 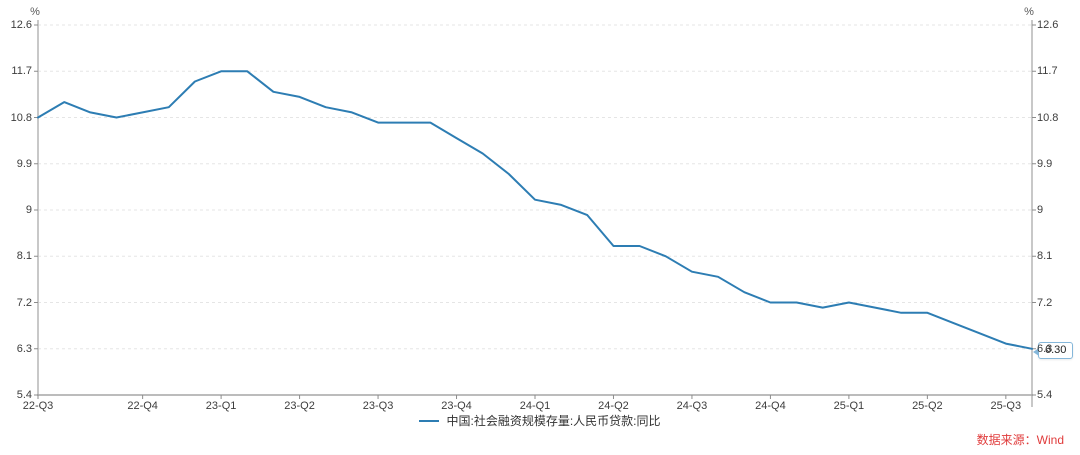 I want to click on y-axis-label-right: 11.7, so click(x=1047, y=71).